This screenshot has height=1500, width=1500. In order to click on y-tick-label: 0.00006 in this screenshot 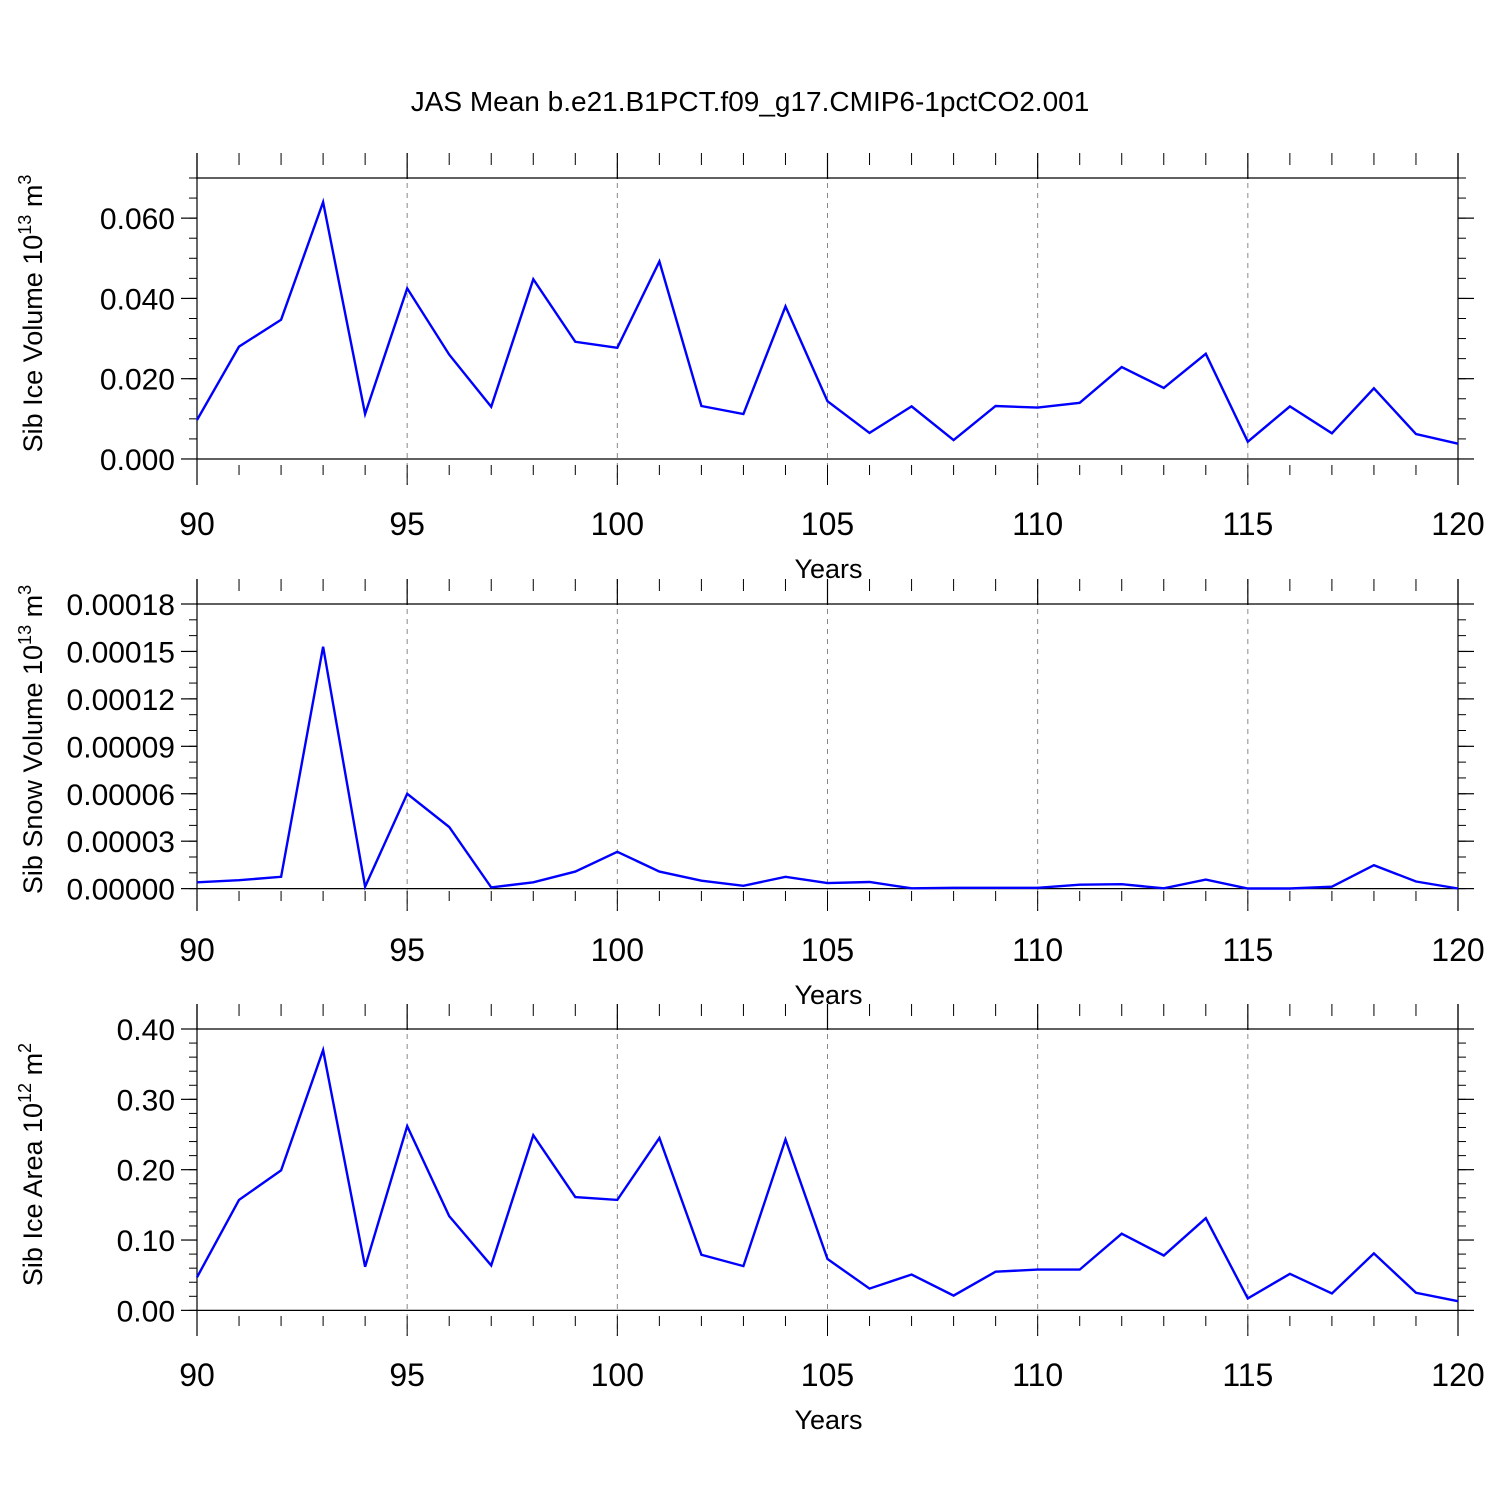, I will do `click(121, 795)`.